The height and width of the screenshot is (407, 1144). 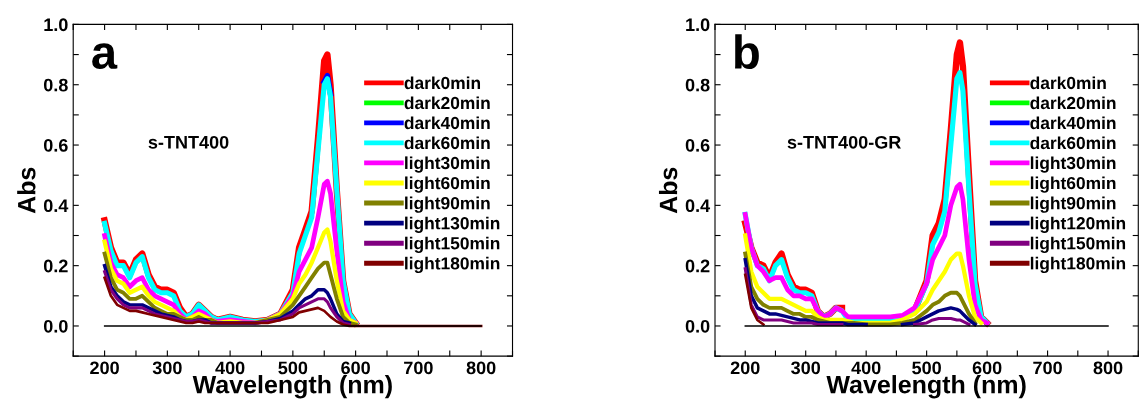 What do you see at coordinates (844, 142) in the screenshot?
I see `annotation: s-TNT400-GR` at bounding box center [844, 142].